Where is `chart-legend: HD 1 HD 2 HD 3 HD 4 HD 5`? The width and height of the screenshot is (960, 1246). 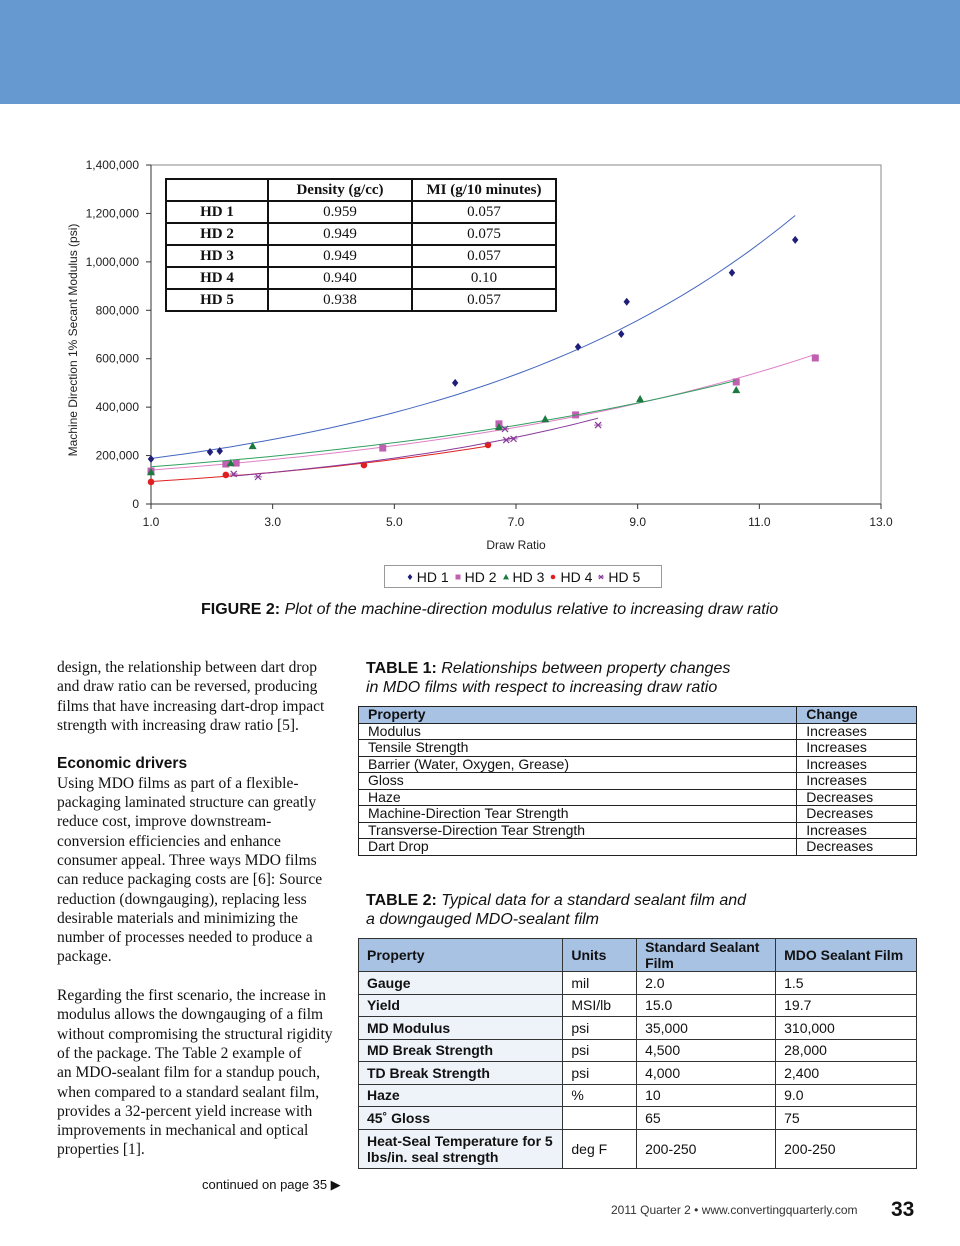 chart-legend: HD 1 HD 2 HD 3 HD 4 HD 5 is located at coordinates (523, 576).